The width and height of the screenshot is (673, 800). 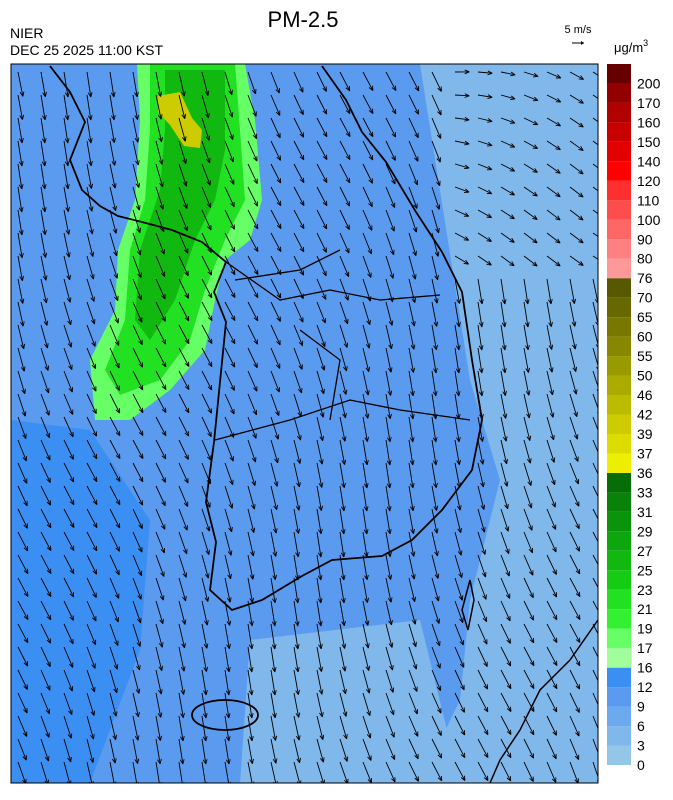 I want to click on colorbar-label: 76, so click(x=645, y=278).